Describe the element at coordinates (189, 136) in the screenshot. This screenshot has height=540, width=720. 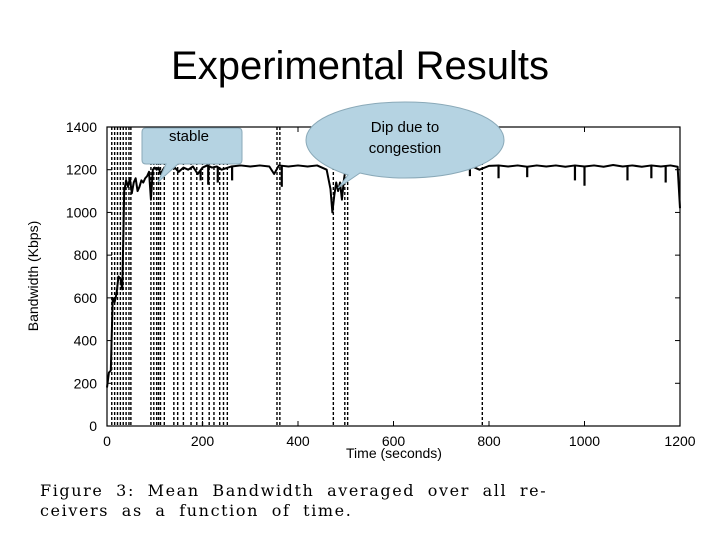
I see `stable-callout-label: stable` at that location.